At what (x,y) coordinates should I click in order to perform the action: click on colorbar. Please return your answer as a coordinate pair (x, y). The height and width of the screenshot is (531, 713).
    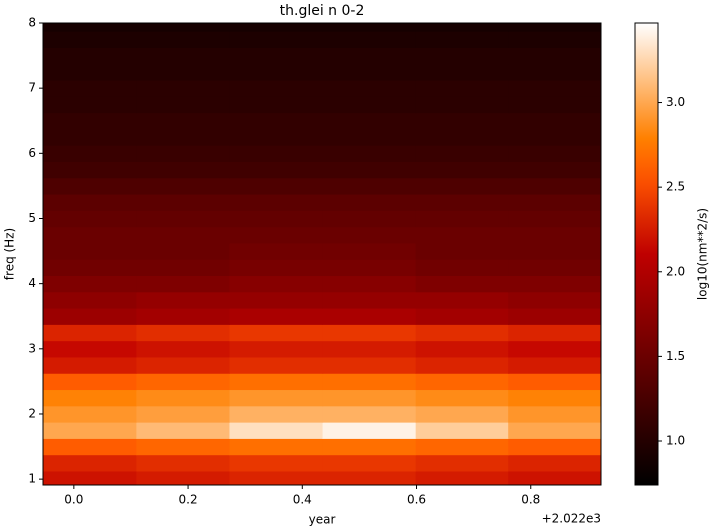
    Looking at the image, I should click on (646, 254).